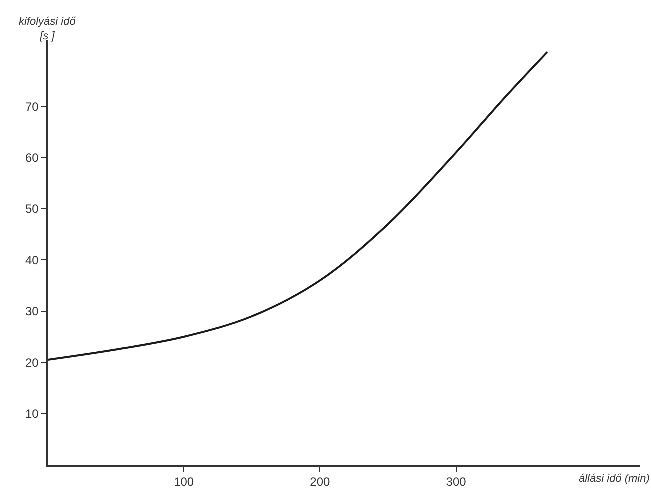 Image resolution: width=651 pixels, height=500 pixels. Describe the element at coordinates (32, 209) in the screenshot. I see `y-tick-label: 50` at that location.